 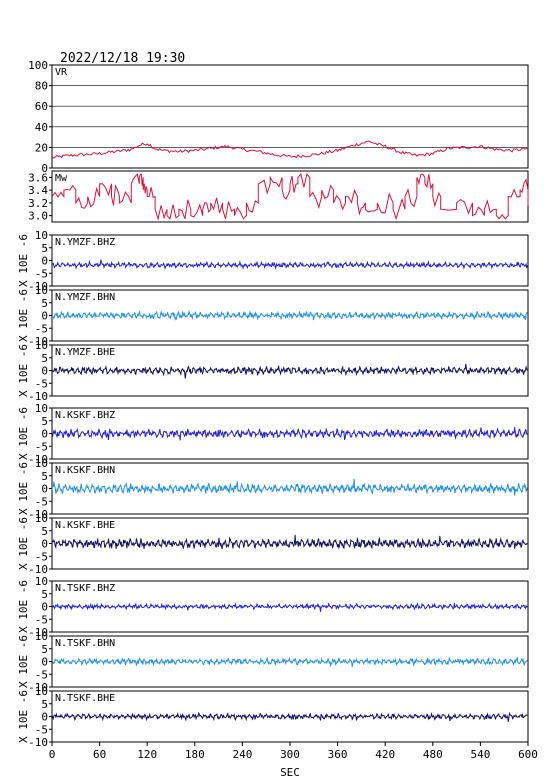 What do you see at coordinates (85, 352) in the screenshot?
I see `panel-label: N.YMZF.BHE` at bounding box center [85, 352].